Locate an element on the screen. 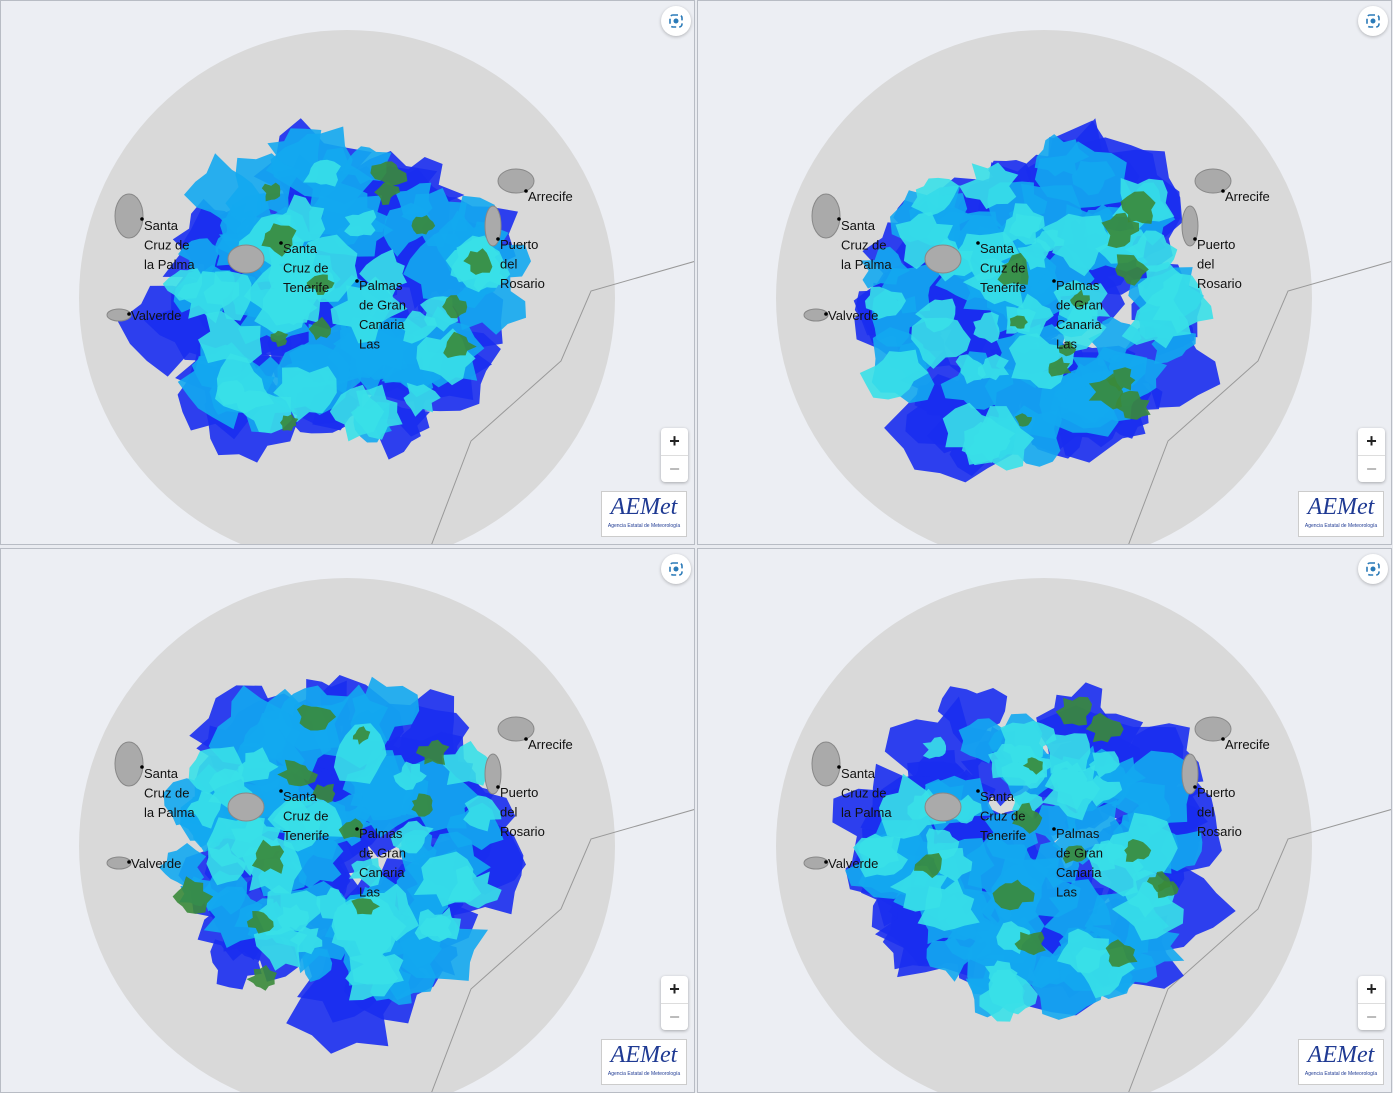  icon-frame is located at coordinates (1373, 21).